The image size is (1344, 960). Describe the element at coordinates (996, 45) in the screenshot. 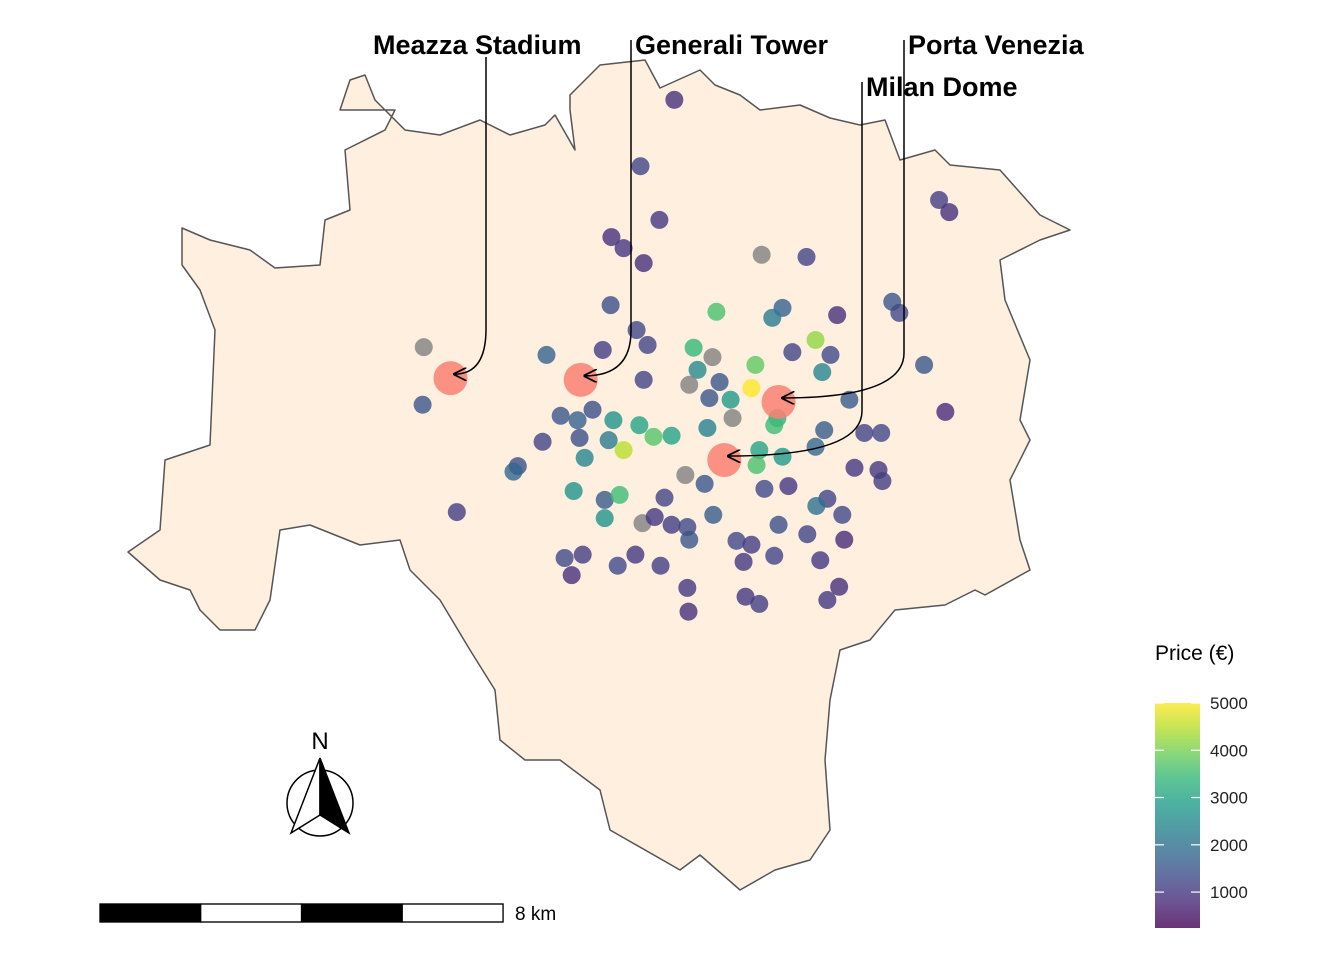

I see `landmark-label: Porta Venezia` at that location.